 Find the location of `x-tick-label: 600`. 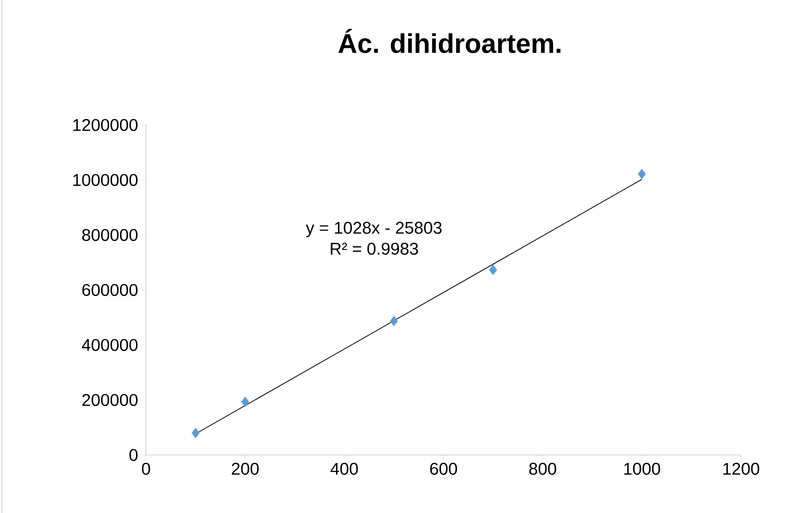

x-tick-label: 600 is located at coordinates (444, 468).